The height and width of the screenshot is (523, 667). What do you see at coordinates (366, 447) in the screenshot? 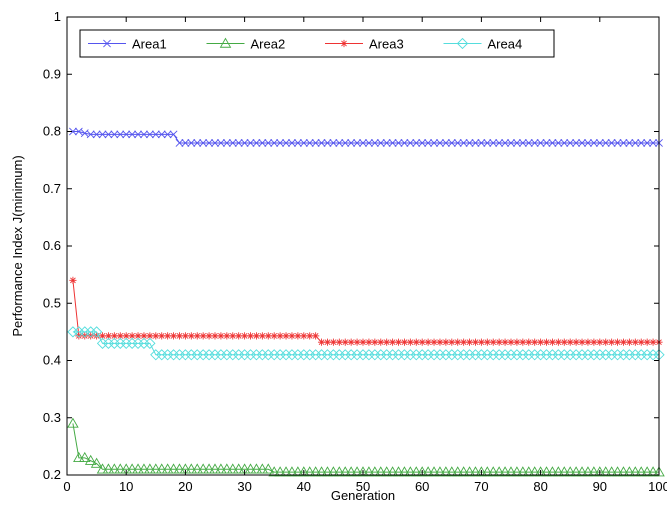
I see `series-area2` at bounding box center [366, 447].